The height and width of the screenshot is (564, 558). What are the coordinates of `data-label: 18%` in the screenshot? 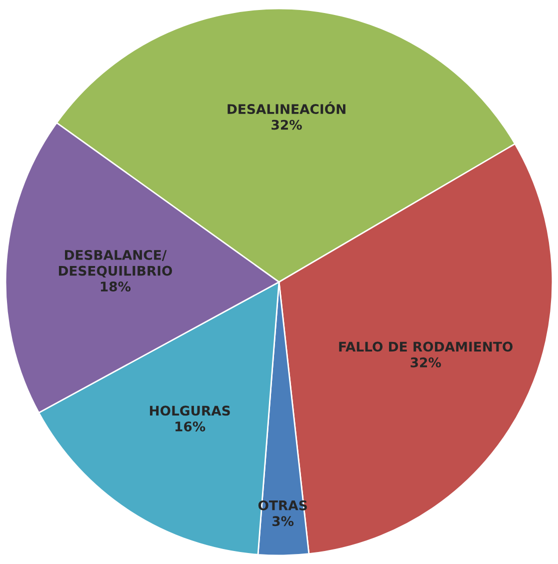 It's located at (115, 287).